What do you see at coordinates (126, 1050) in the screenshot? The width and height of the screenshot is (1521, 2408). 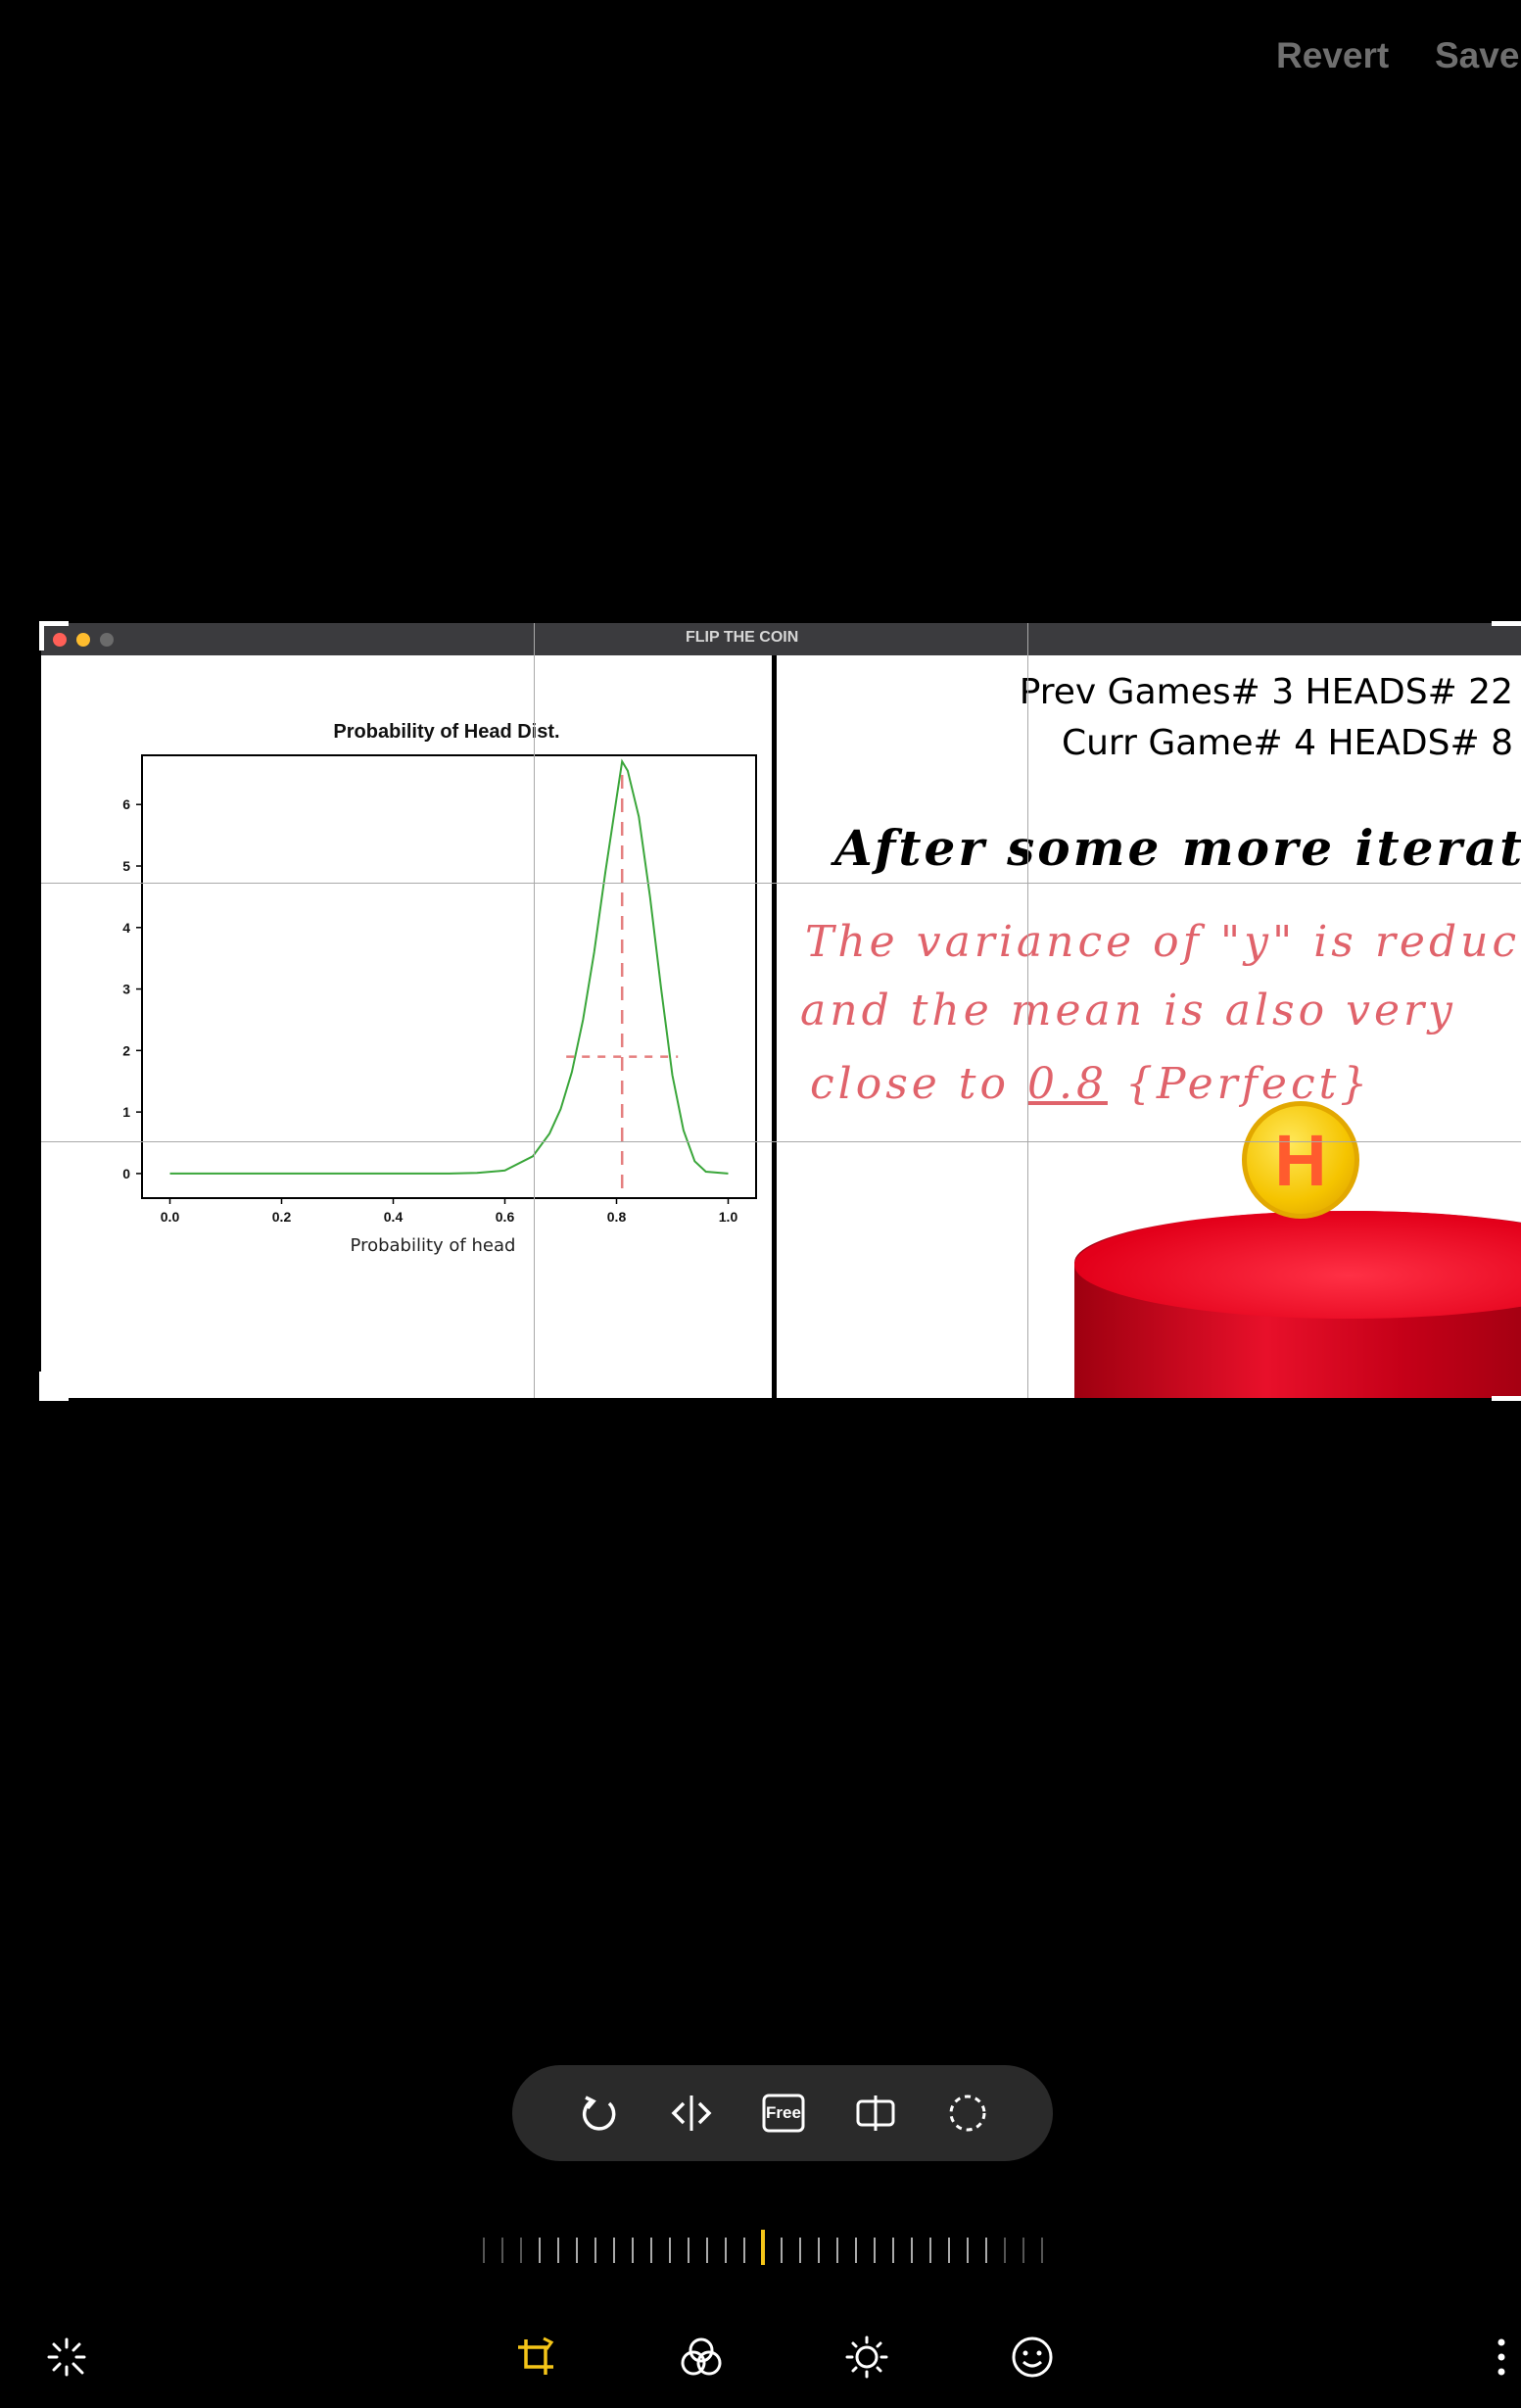 I see `y-tick-label: 2` at bounding box center [126, 1050].